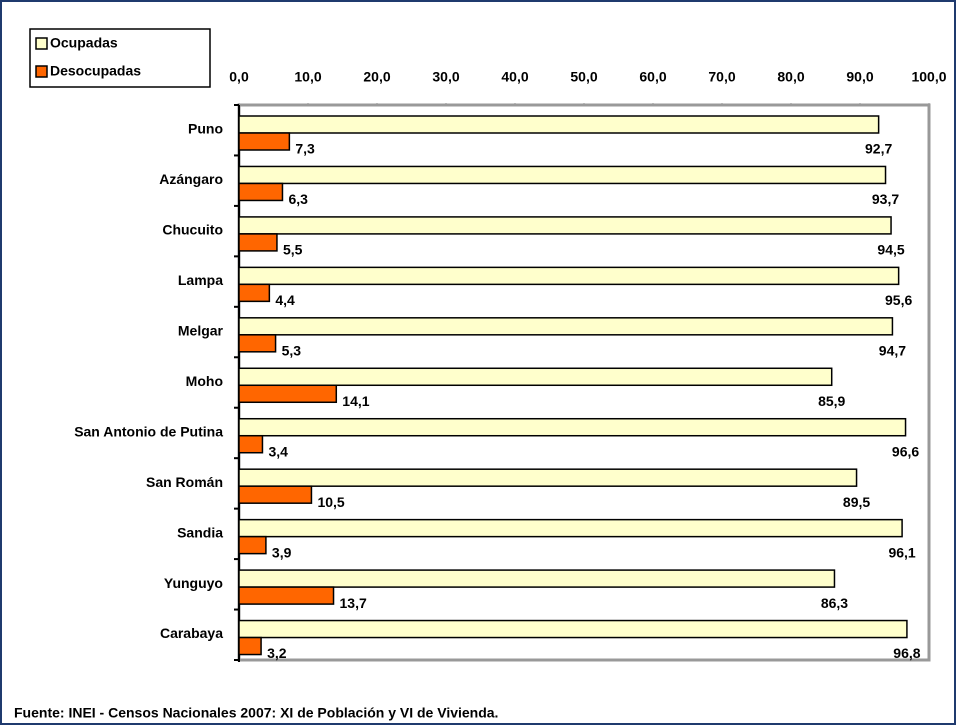 This screenshot has height=725, width=956. I want to click on data-label: 4,4, so click(285, 300).